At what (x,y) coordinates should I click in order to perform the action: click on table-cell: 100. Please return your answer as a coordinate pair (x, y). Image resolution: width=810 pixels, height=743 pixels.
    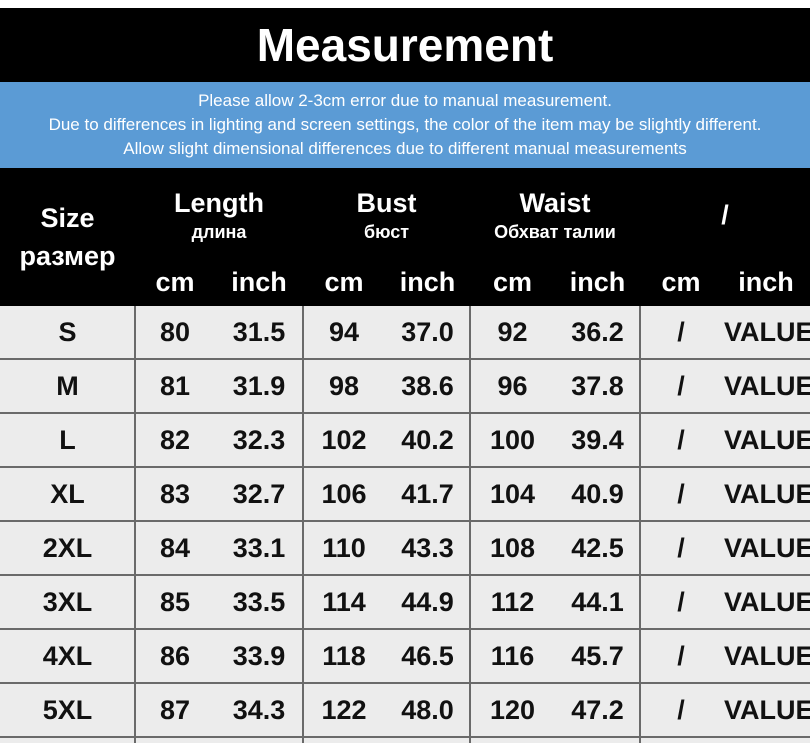
    Looking at the image, I should click on (512, 439).